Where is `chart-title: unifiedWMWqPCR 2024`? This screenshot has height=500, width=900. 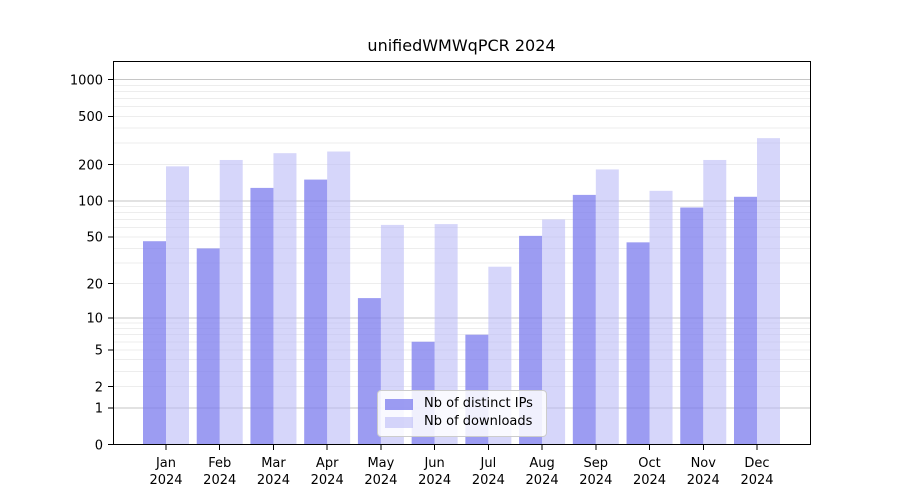
chart-title: unifiedWMWqPCR 2024 is located at coordinates (461, 45).